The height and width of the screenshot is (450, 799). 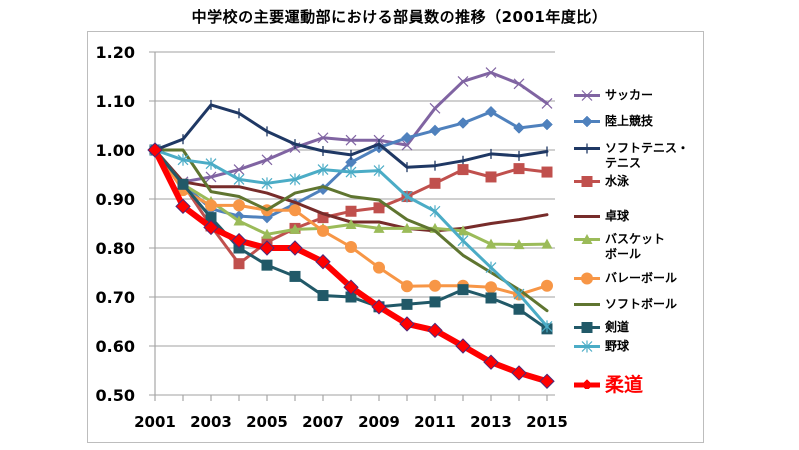 I want to click on legend-label: バレーボール, so click(x=641, y=278).